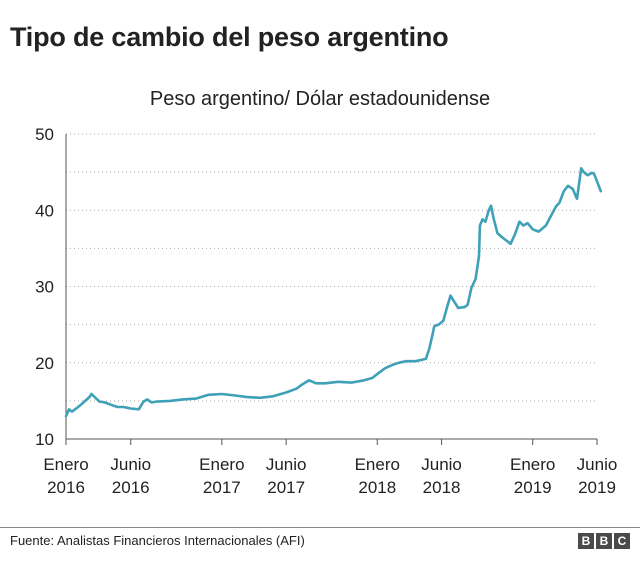 The height and width of the screenshot is (563, 640). I want to click on bbc-logo: B B C, so click(604, 541).